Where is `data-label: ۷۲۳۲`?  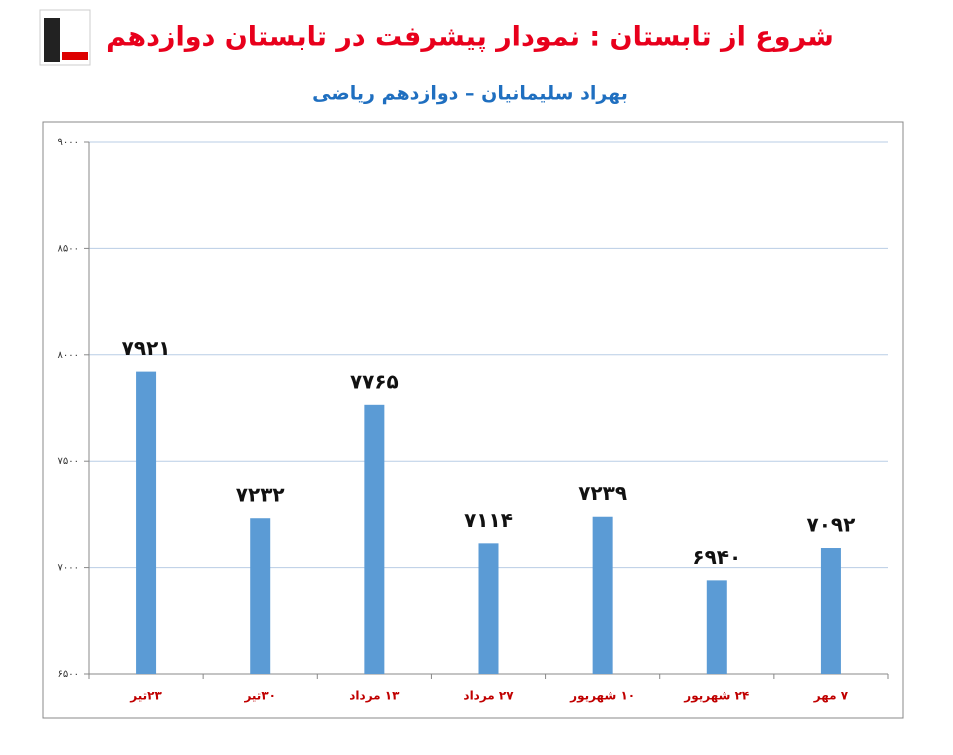 data-label: ۷۲۳۲ is located at coordinates (260, 495).